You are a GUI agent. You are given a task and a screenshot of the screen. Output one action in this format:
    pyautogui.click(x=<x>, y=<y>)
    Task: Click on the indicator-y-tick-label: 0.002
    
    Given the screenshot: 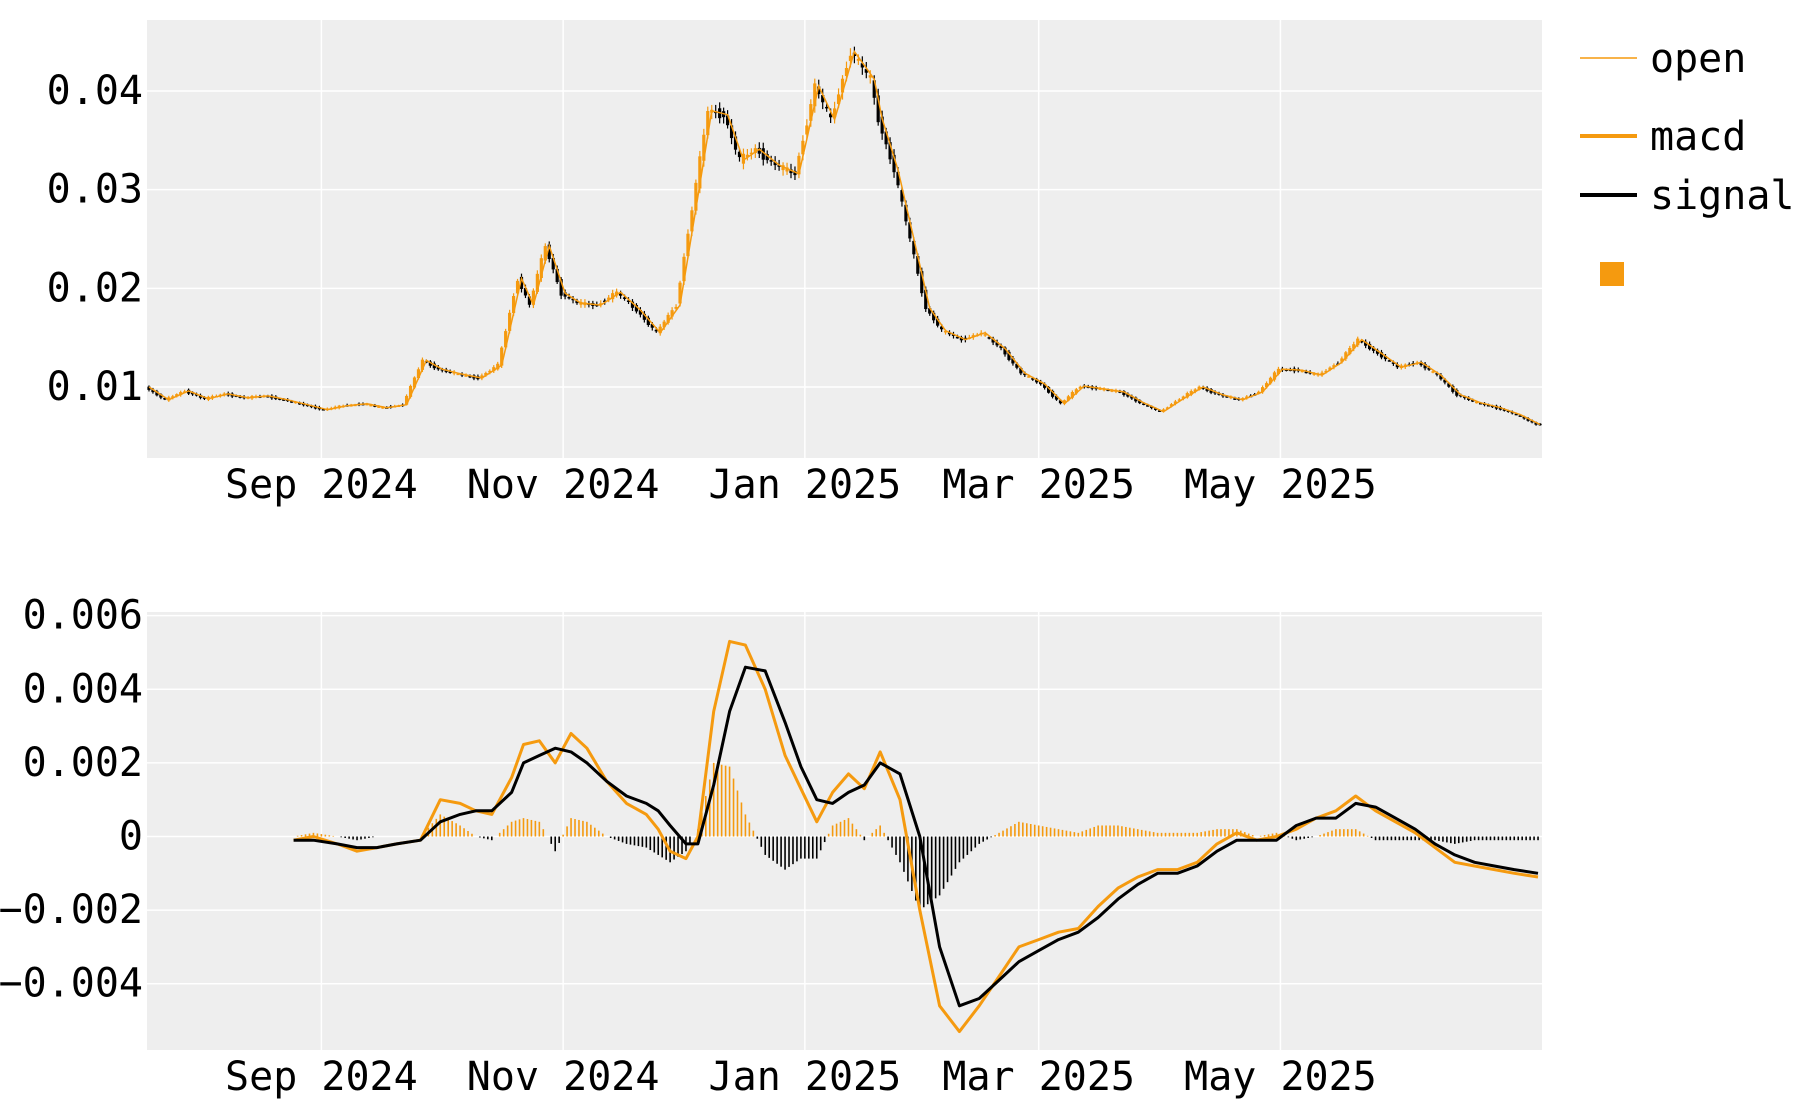 What is the action you would take?
    pyautogui.click(x=83, y=763)
    